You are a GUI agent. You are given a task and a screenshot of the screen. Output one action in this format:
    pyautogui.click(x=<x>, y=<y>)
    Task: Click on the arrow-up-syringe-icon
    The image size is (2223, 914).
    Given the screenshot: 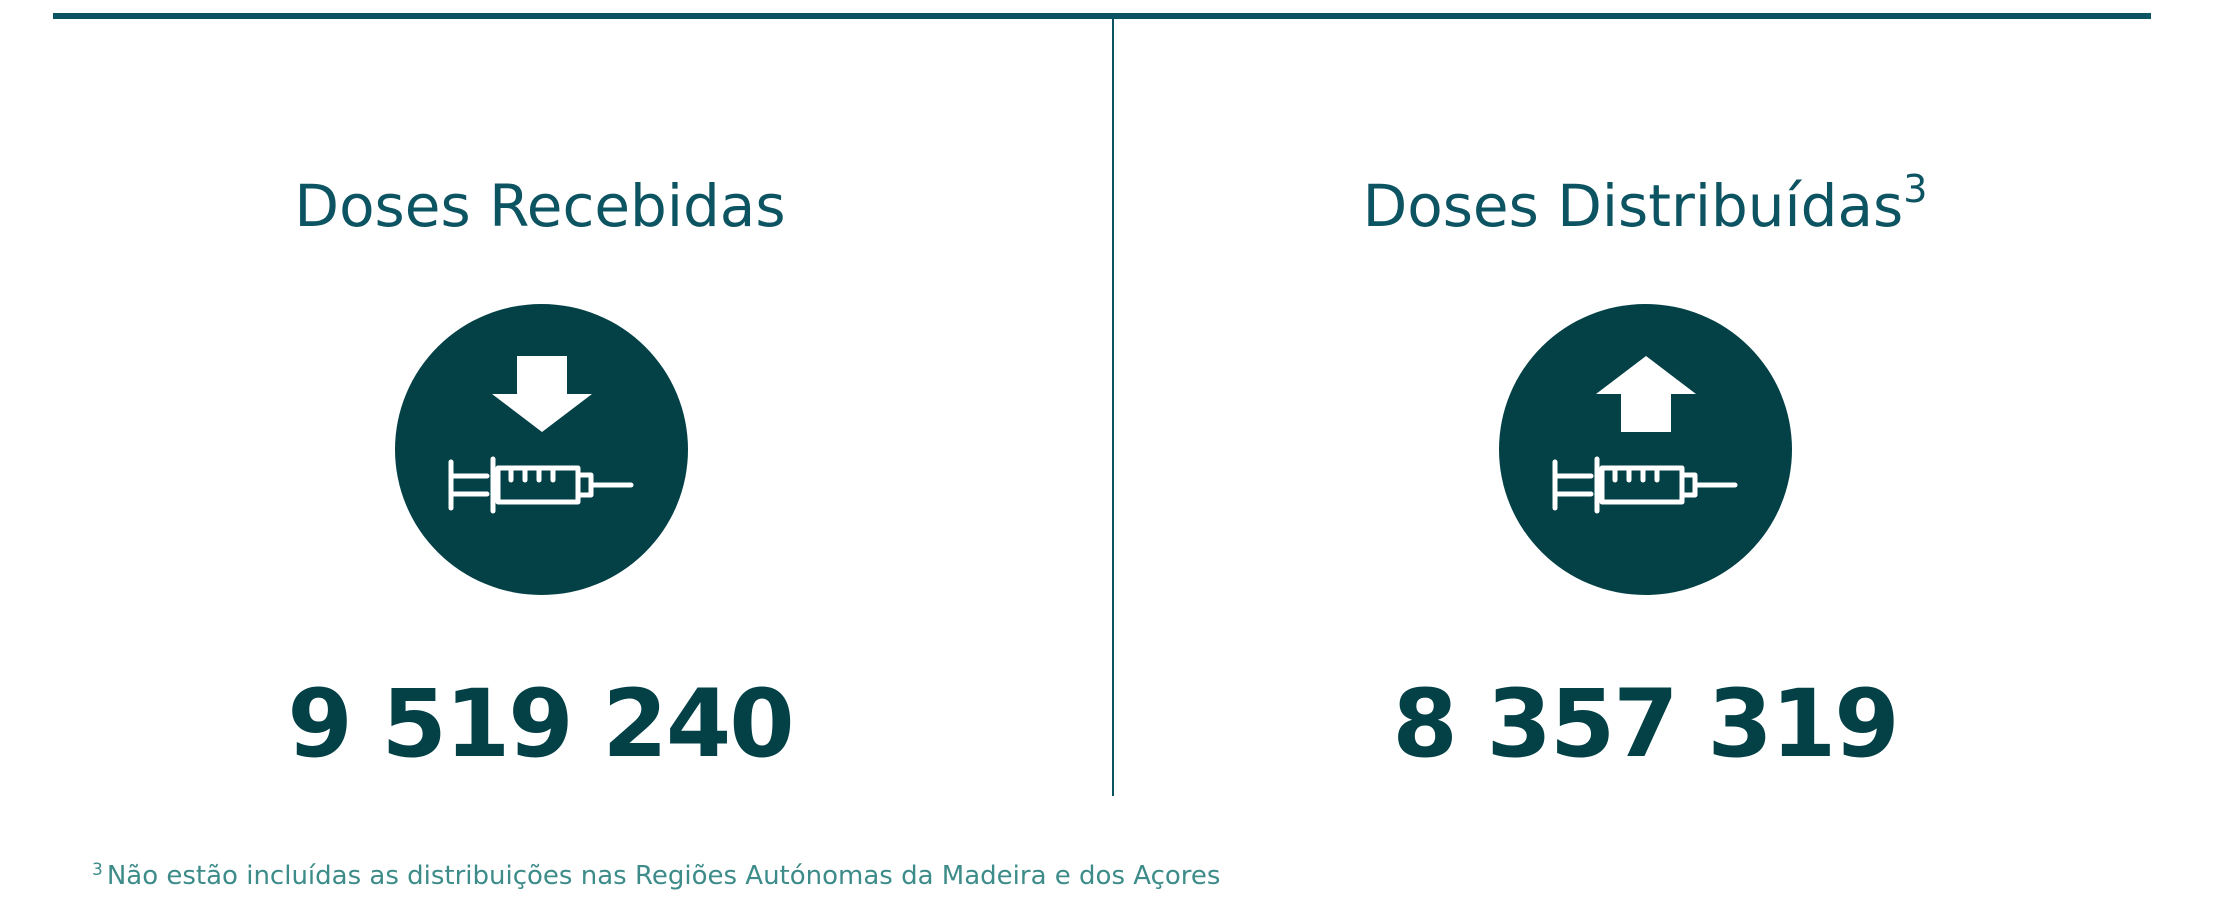 What is the action you would take?
    pyautogui.click(x=1645, y=435)
    